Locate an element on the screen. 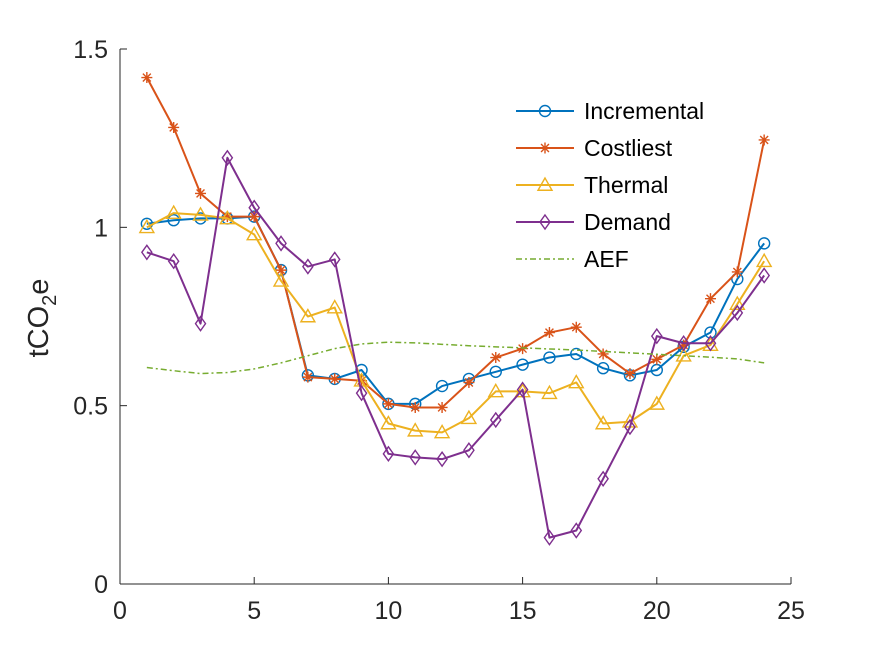 Image resolution: width=875 pixels, height=656 pixels. data-point-thermal is located at coordinates (764, 260).